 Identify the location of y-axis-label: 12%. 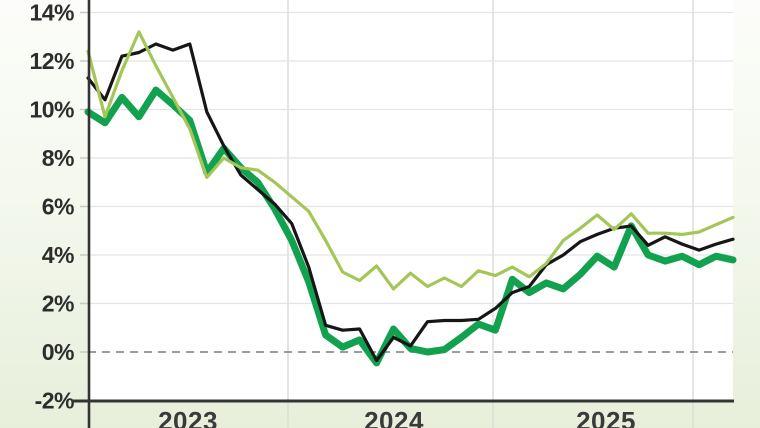
(51, 61).